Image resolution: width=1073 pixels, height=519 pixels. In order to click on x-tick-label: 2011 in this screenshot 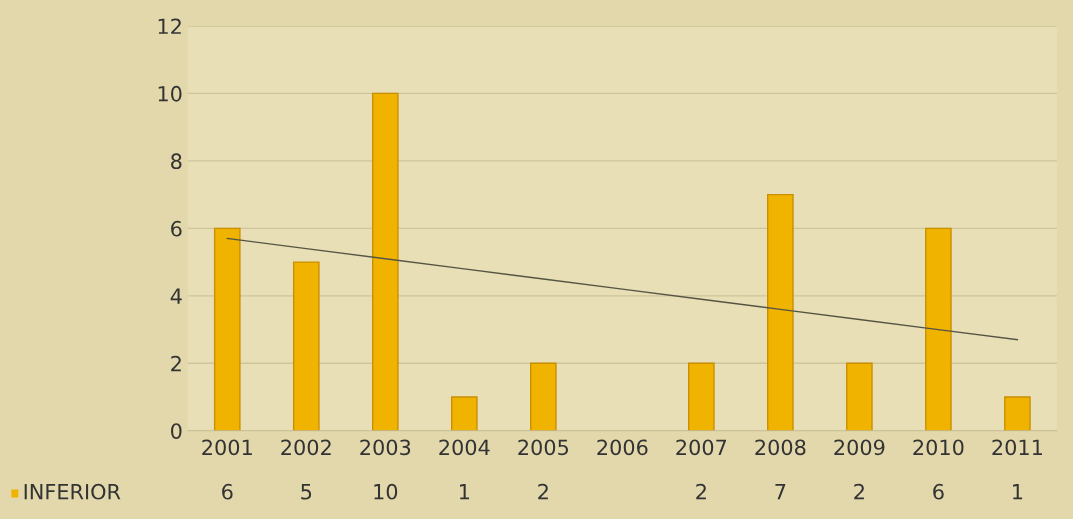, I will do `click(1017, 447)`.